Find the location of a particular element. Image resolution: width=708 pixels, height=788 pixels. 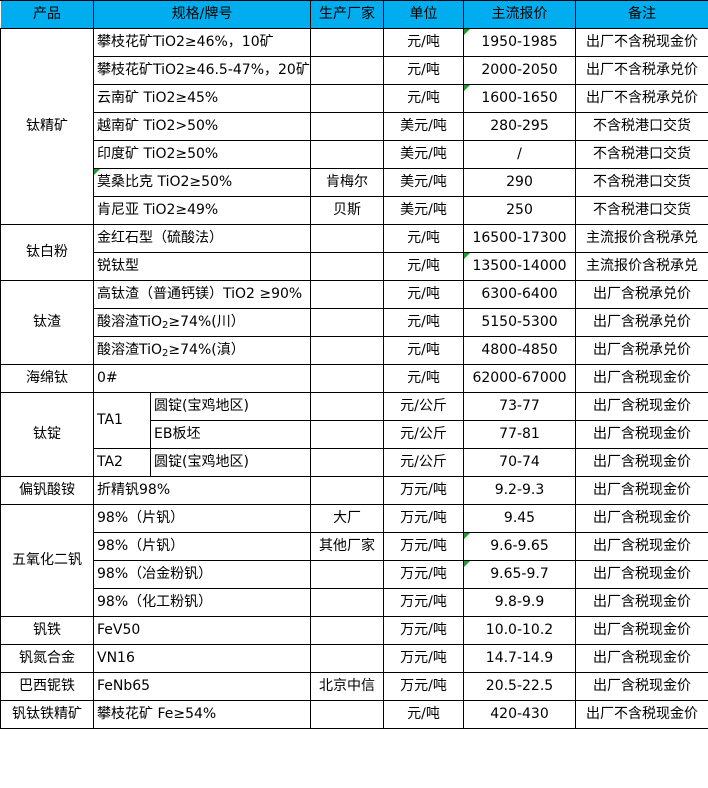

price-cell: 9.65-9.7 is located at coordinates (520, 575).